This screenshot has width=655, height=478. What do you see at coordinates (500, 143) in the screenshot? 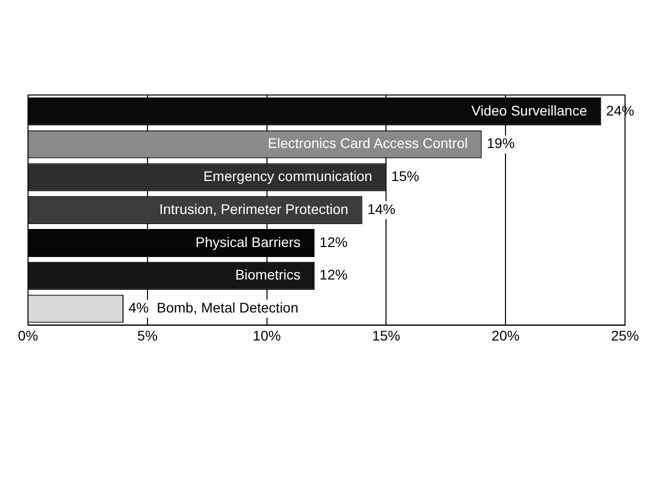
I see `data-label: 19%` at bounding box center [500, 143].